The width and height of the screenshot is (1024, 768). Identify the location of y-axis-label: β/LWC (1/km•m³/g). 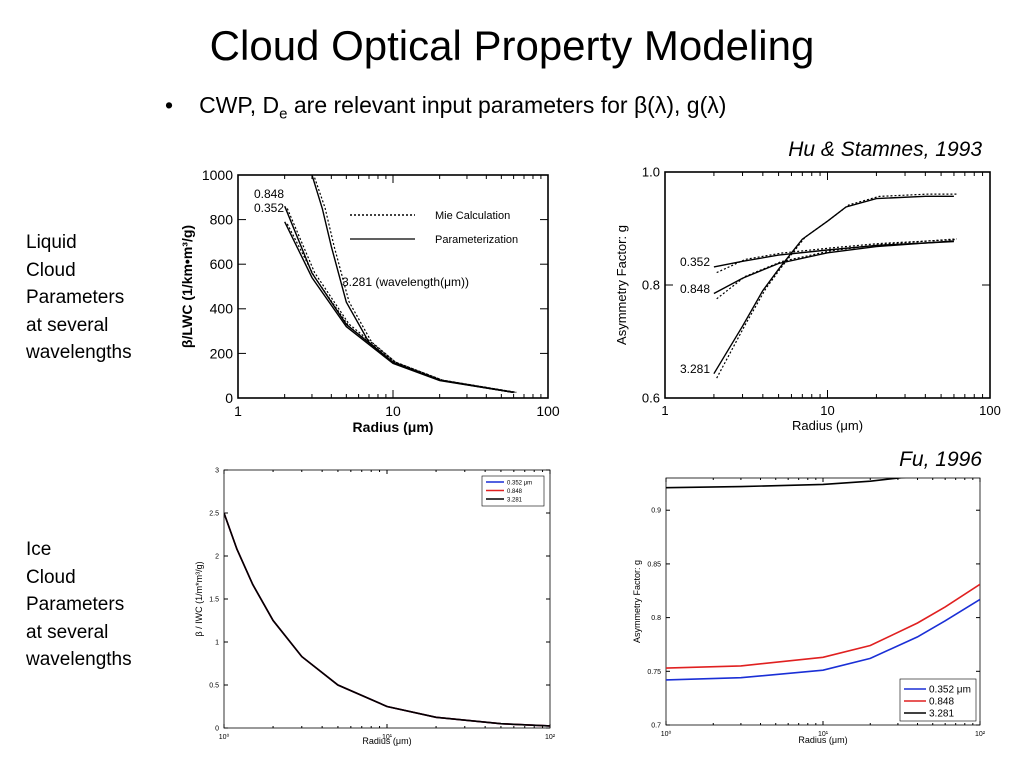
(187, 286).